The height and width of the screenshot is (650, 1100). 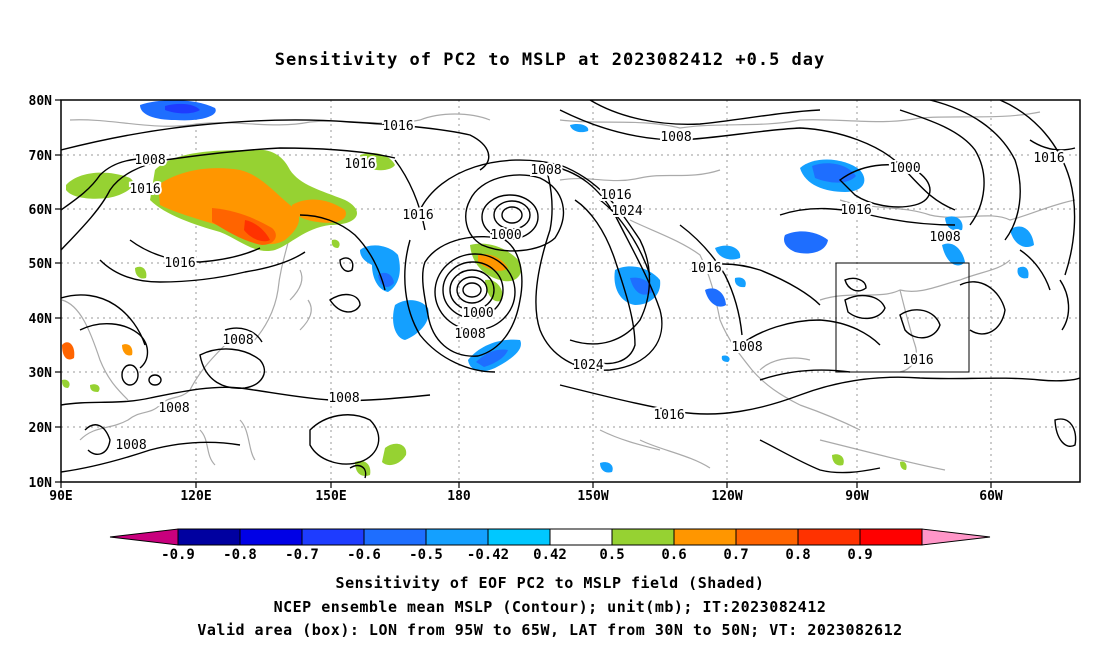 I want to click on lon-label: 120E, so click(x=195, y=496).